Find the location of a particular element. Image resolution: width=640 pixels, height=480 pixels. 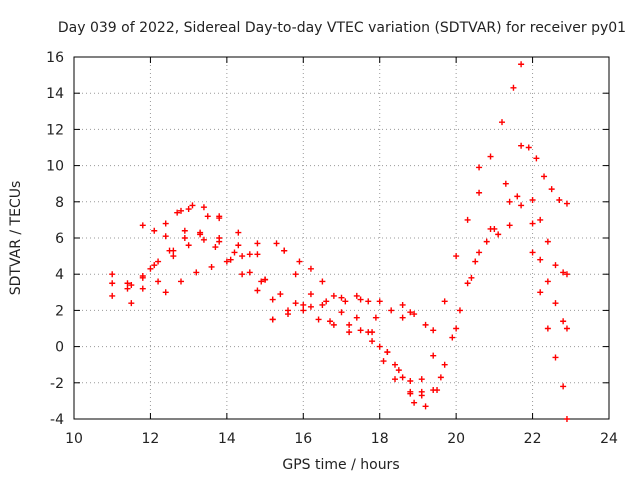

x-tick-label: 18 is located at coordinates (380, 439).